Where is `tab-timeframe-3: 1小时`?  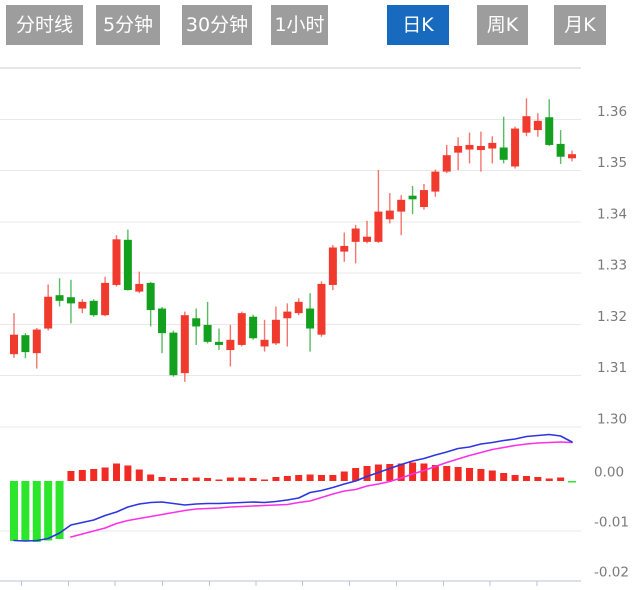 tab-timeframe-3: 1小时 is located at coordinates (299, 25).